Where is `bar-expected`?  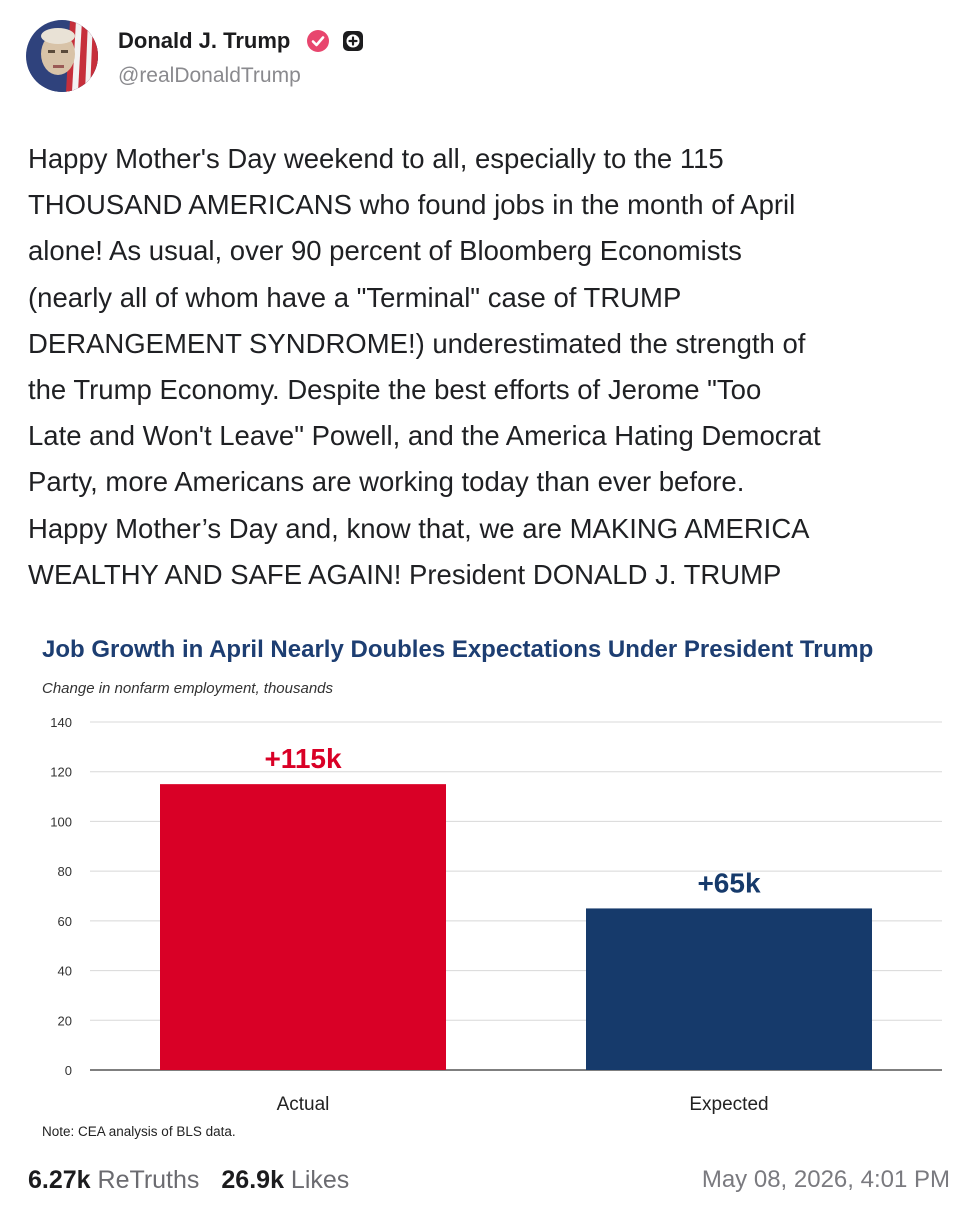 bar-expected is located at coordinates (729, 989).